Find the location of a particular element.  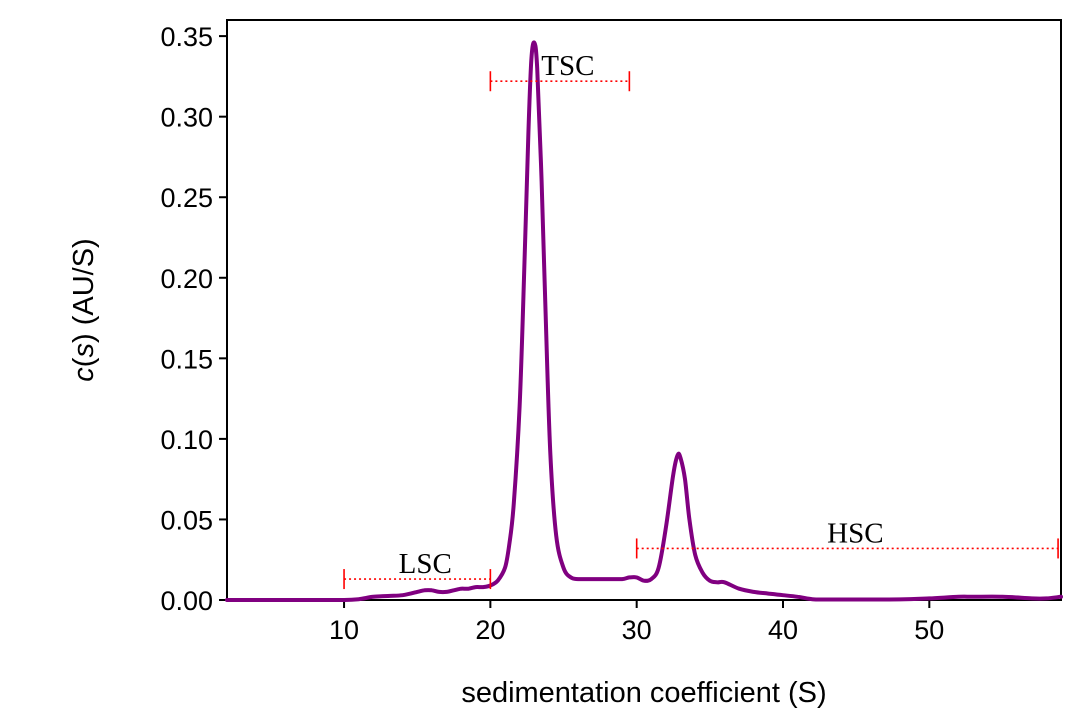

y-tick-label: 0.35 is located at coordinates (186, 37).